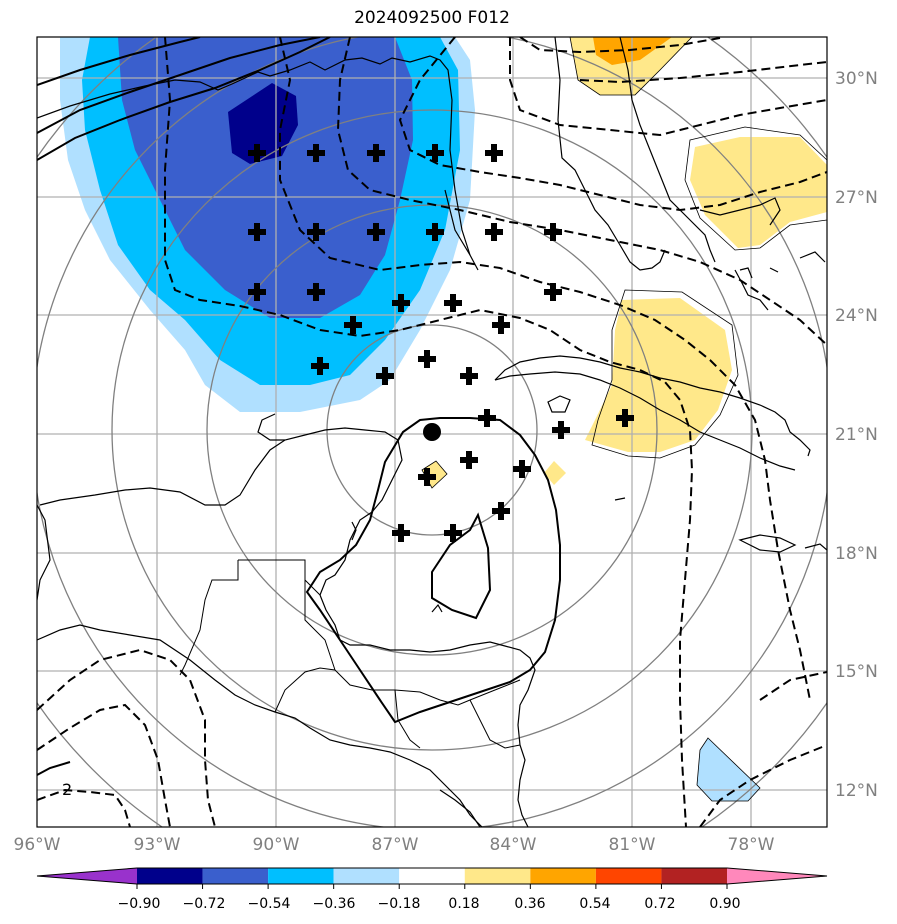 This screenshot has height=924, width=897. Describe the element at coordinates (856, 316) in the screenshot. I see `lat-label: 24°N` at that location.